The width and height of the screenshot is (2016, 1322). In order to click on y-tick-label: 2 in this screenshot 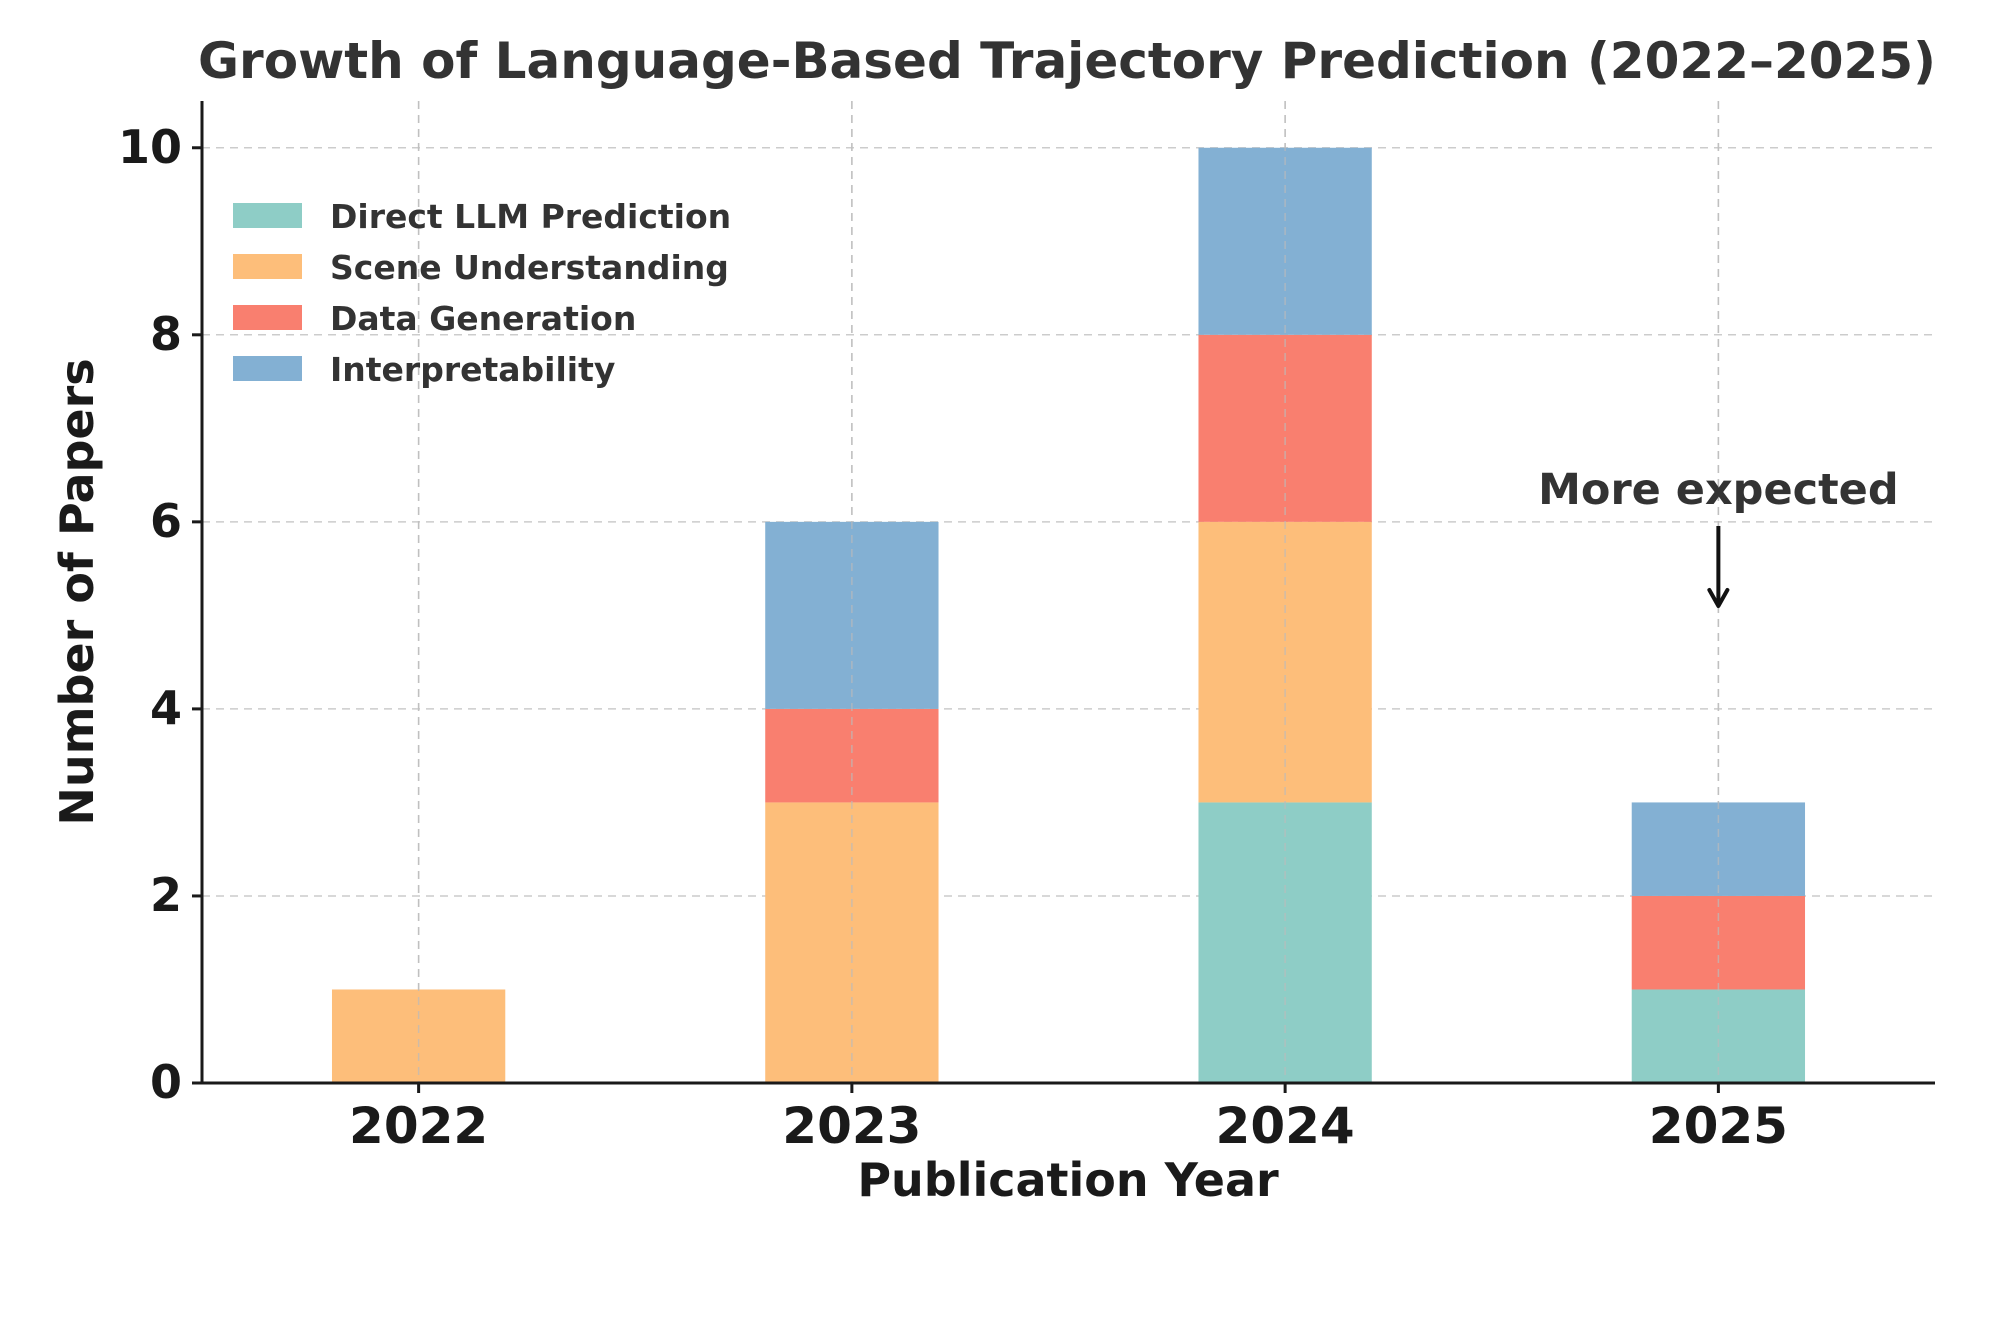, I will do `click(166, 895)`.